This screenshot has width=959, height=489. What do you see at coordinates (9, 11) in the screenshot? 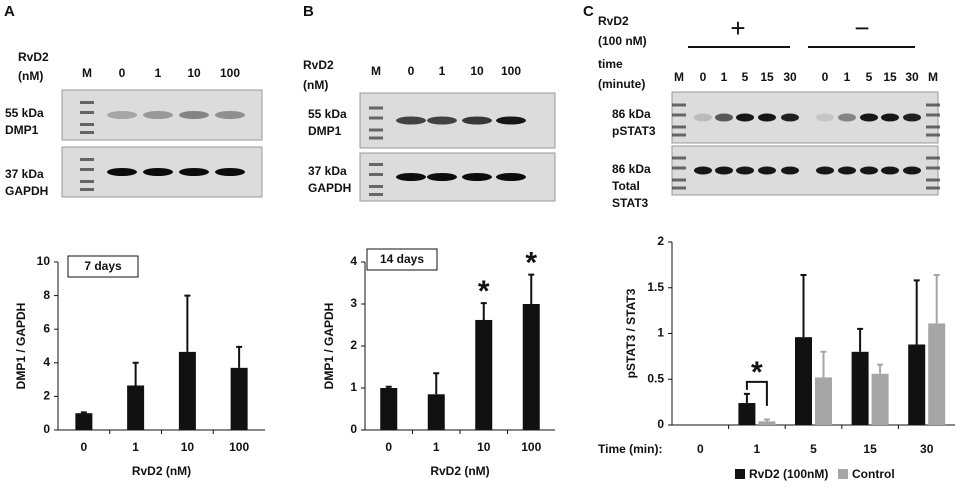
I see `panel-label: A` at bounding box center [9, 11].